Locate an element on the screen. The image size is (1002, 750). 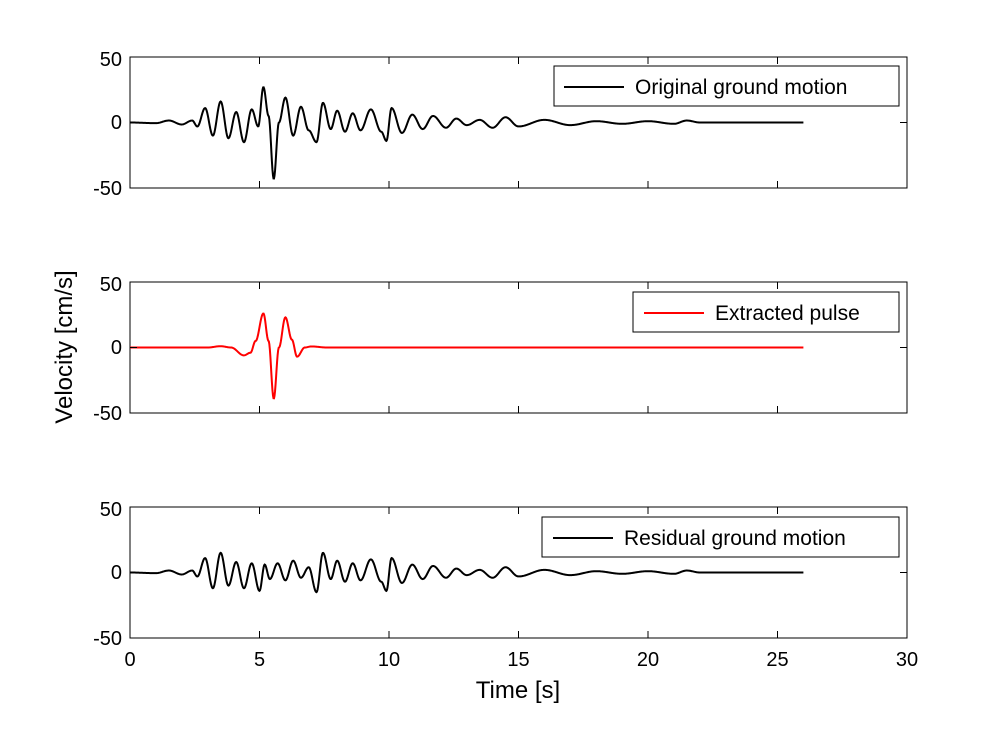
panel-pulse-ytick-0: 0 is located at coordinates (116, 348).